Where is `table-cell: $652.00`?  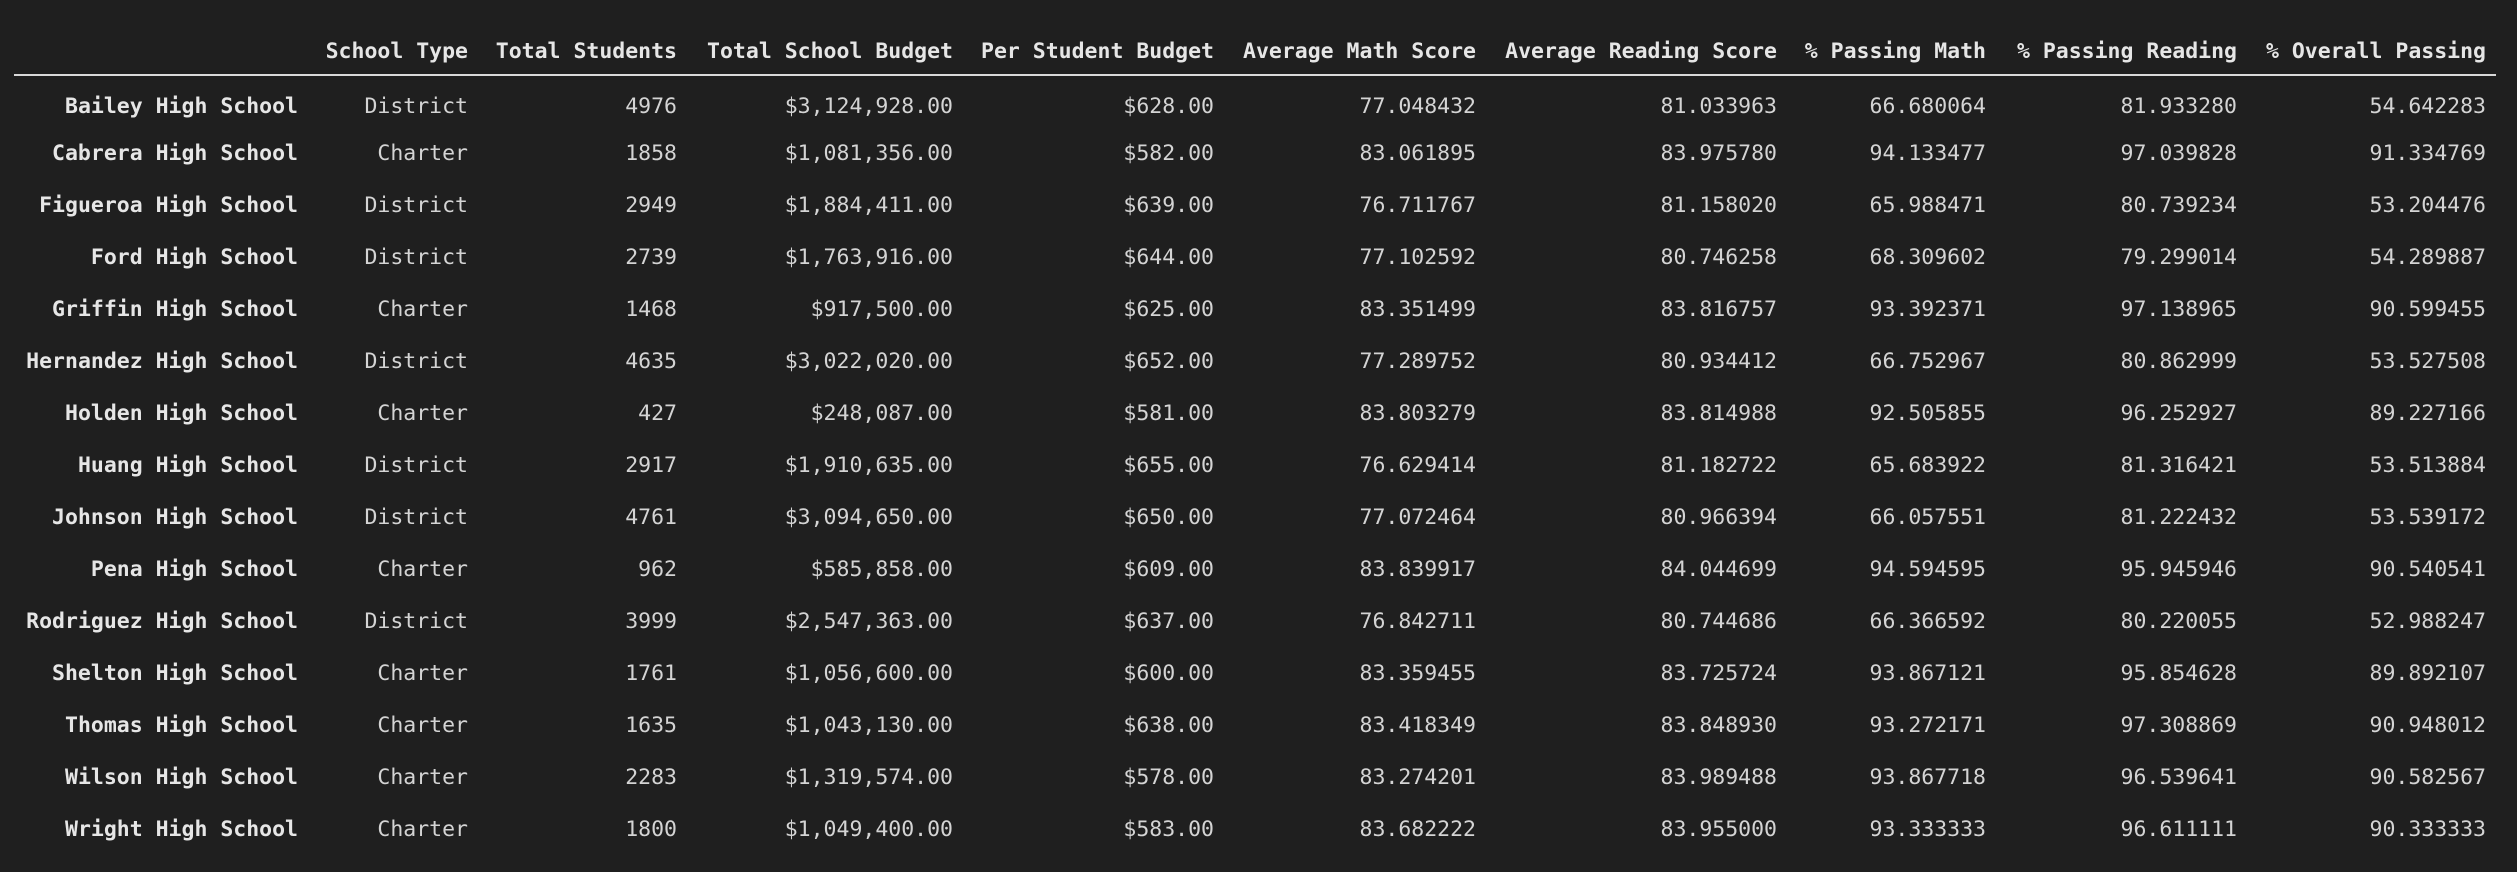
table-cell: $652.00 is located at coordinates (1168, 361).